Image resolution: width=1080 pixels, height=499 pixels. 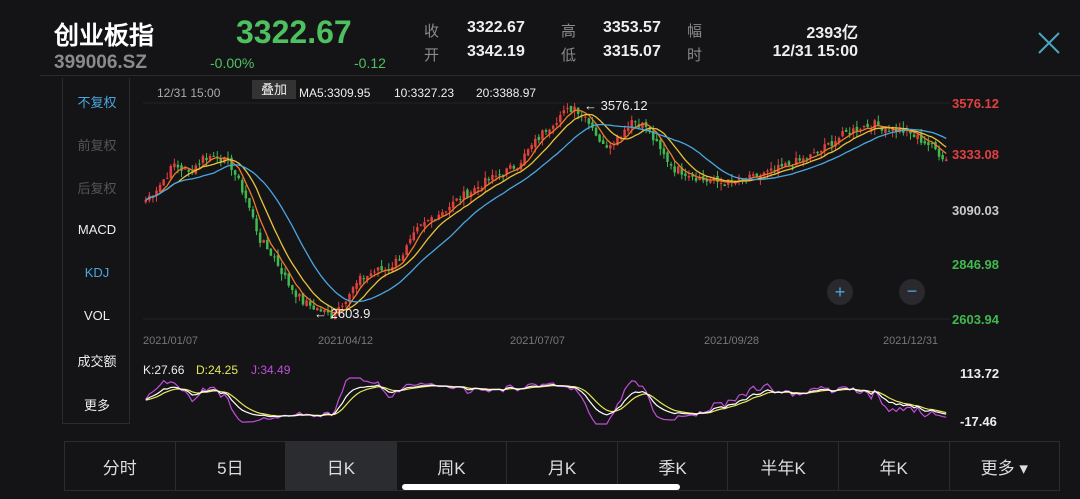 What do you see at coordinates (97, 145) in the screenshot?
I see `sidebar-item-forward-adjust: 前复权` at bounding box center [97, 145].